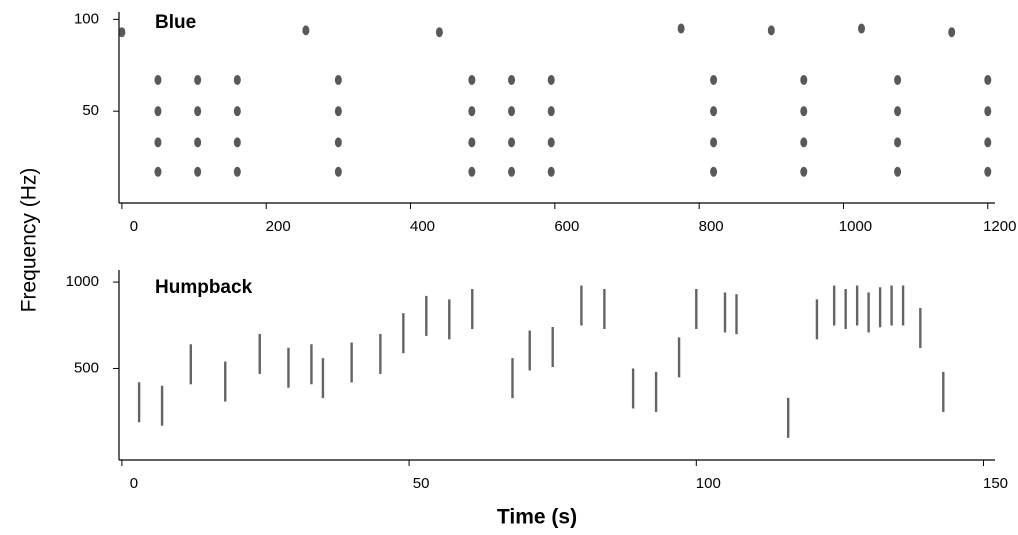 The image size is (1018, 535). I want to click on y-tick-label: 100, so click(86, 18).